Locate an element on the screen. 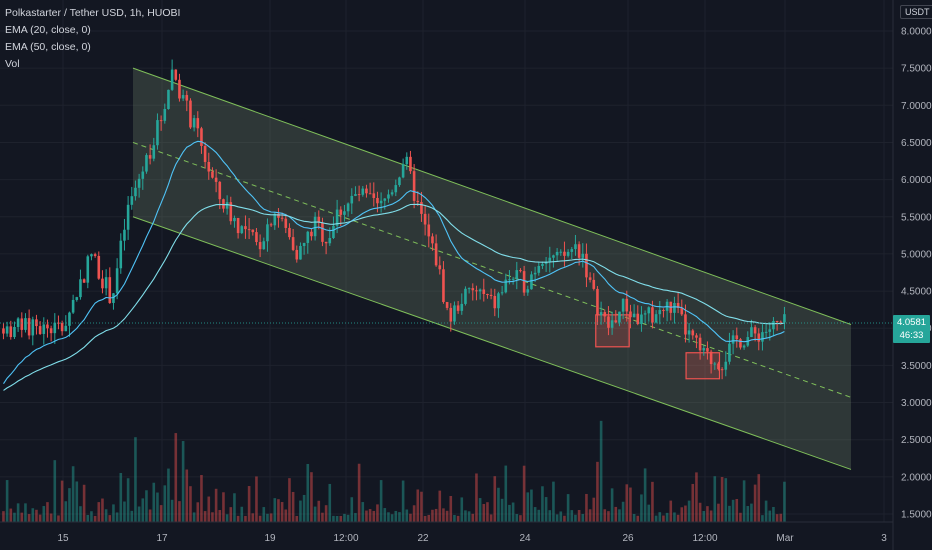  last-price-value: 4.0581 is located at coordinates (911, 322).